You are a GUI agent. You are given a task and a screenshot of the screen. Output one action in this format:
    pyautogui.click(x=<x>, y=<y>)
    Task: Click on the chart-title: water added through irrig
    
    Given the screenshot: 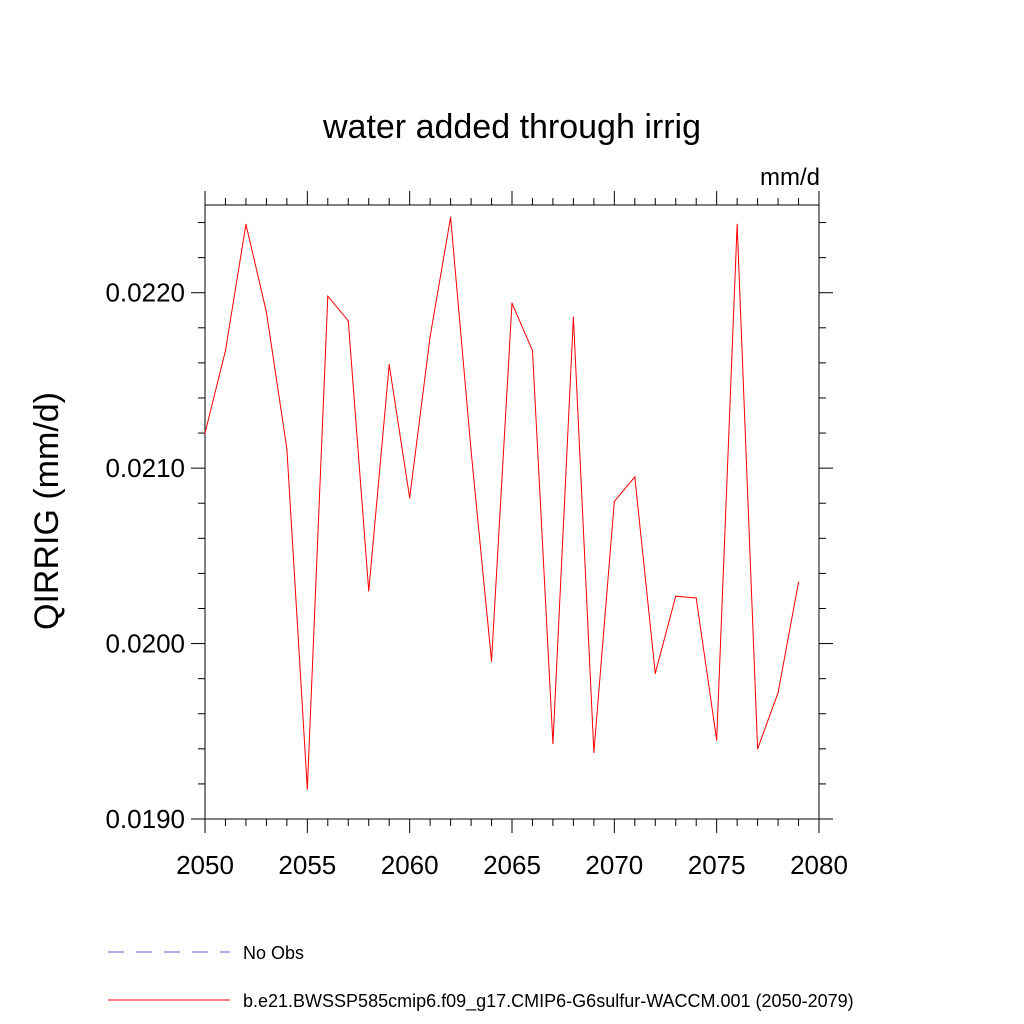 What is the action you would take?
    pyautogui.click(x=511, y=127)
    